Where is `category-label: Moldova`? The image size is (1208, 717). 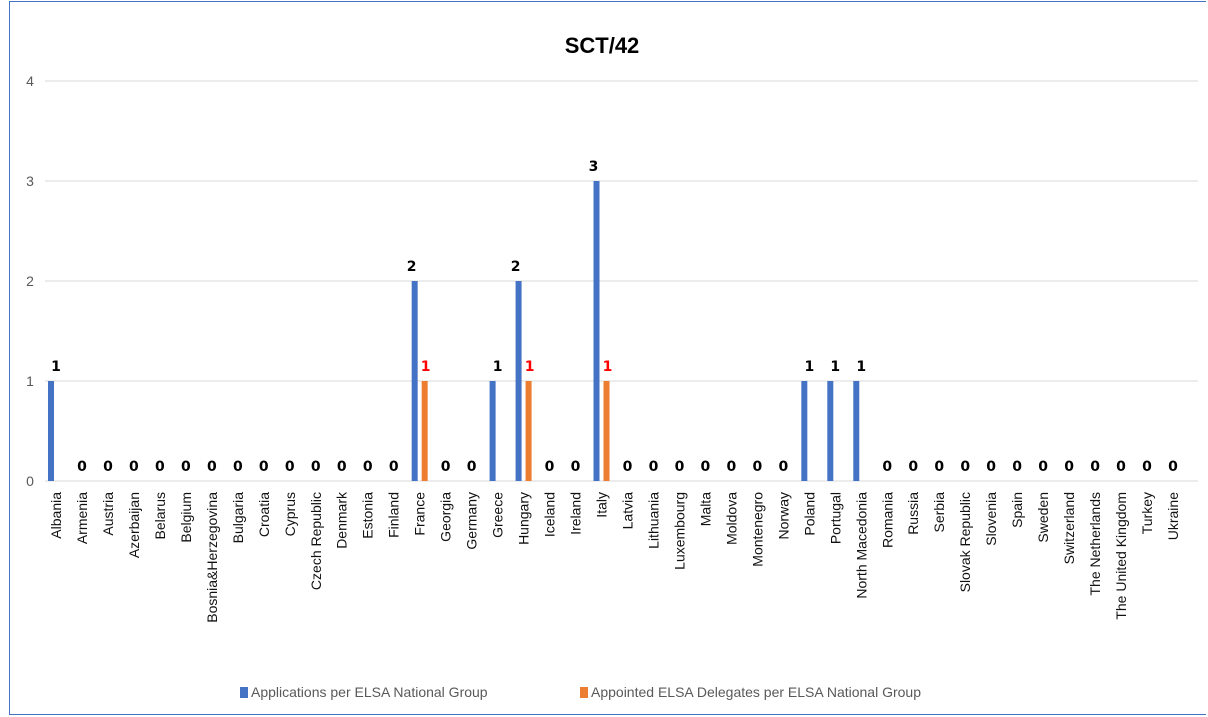 category-label: Moldova is located at coordinates (731, 518).